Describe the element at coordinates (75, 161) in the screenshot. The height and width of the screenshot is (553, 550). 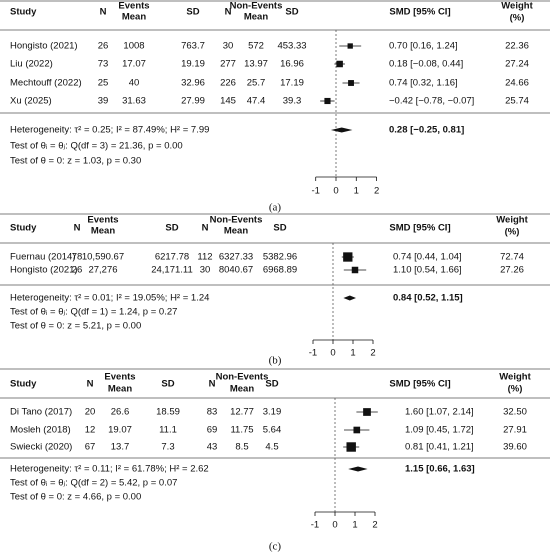
I see `summary-text: Test of θ = 0: z = 1.03, p = 0.30` at that location.